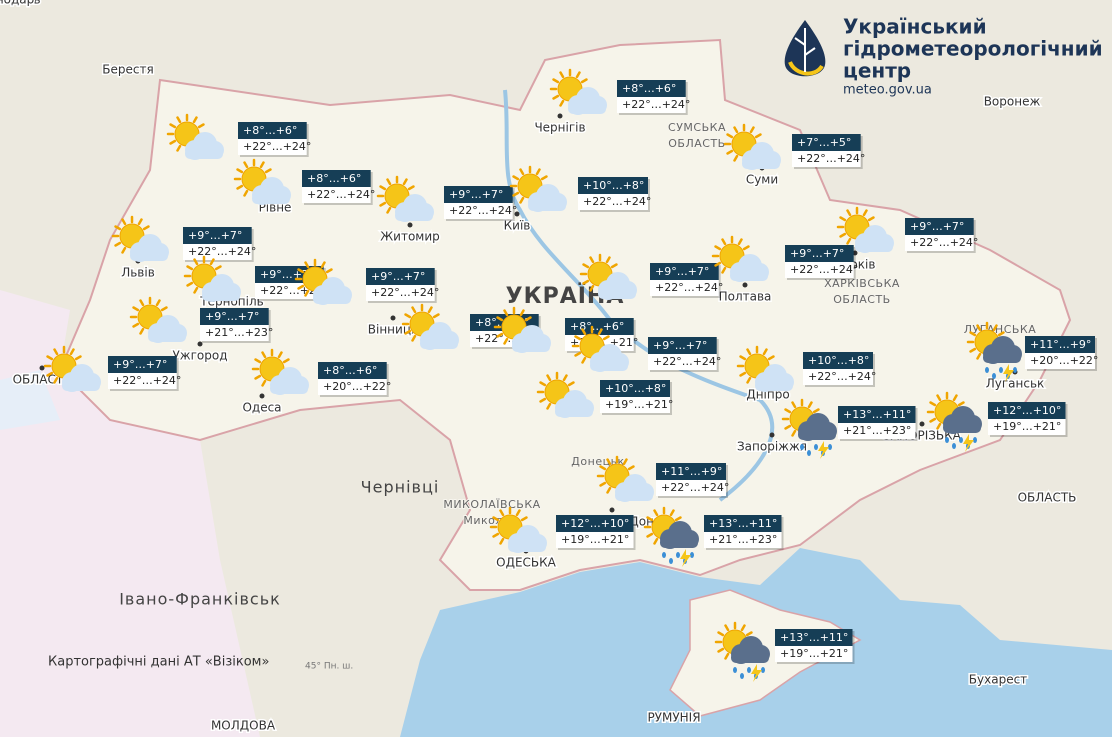  What do you see at coordinates (30, 400) in the screenshot?
I see `hungary-area` at bounding box center [30, 400].